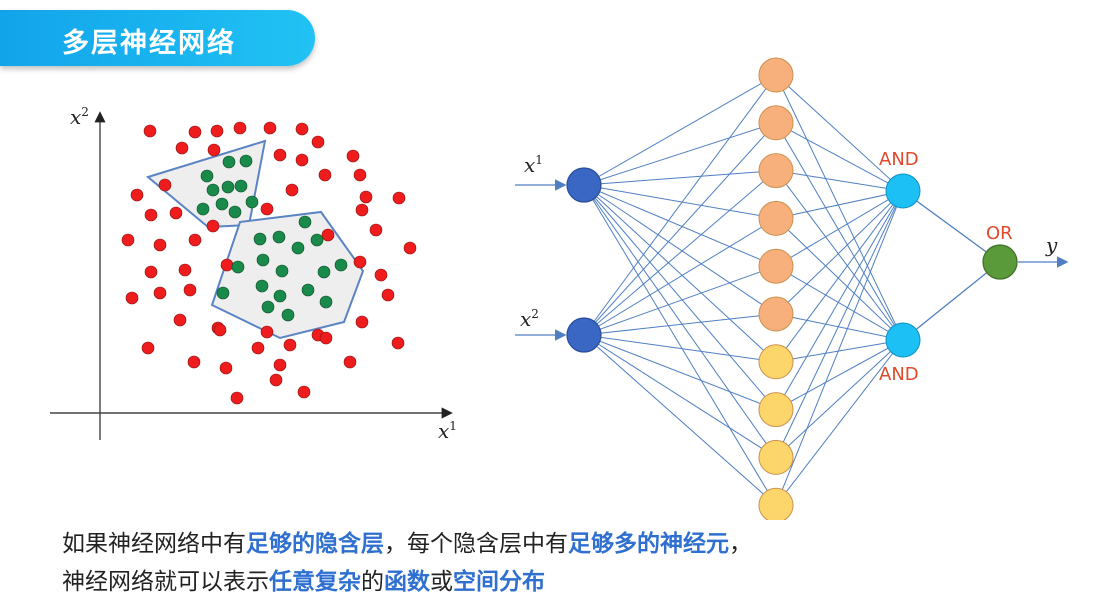 The height and width of the screenshot is (606, 1113). I want to click on and-node-bottom, so click(903, 340).